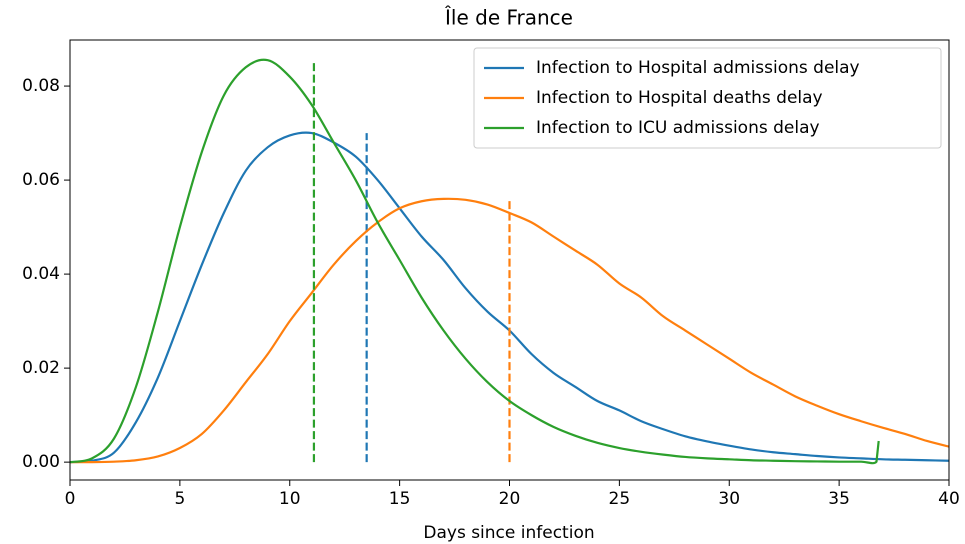  Describe the element at coordinates (679, 98) in the screenshot. I see `legend-label: Infection to Hospital deaths delay` at that location.